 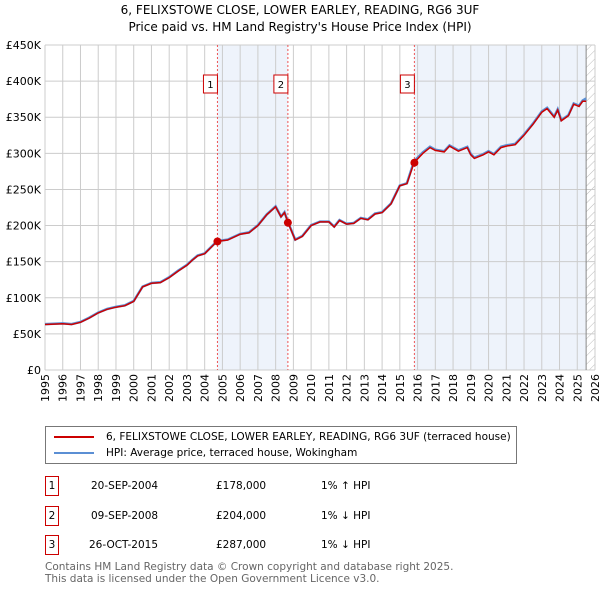 I want to click on sale-price: £287,000, so click(x=241, y=545).